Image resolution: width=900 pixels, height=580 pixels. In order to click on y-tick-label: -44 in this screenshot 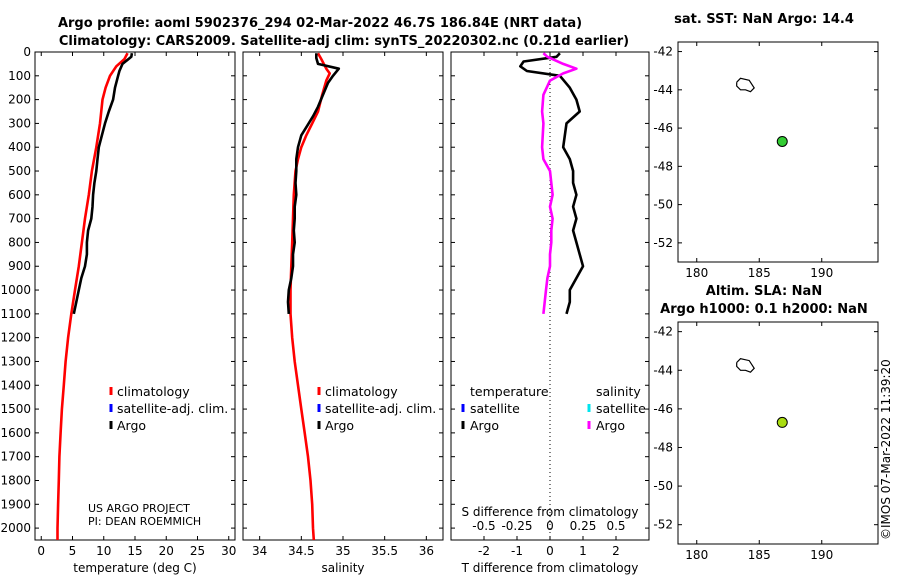, I will do `click(663, 370)`.